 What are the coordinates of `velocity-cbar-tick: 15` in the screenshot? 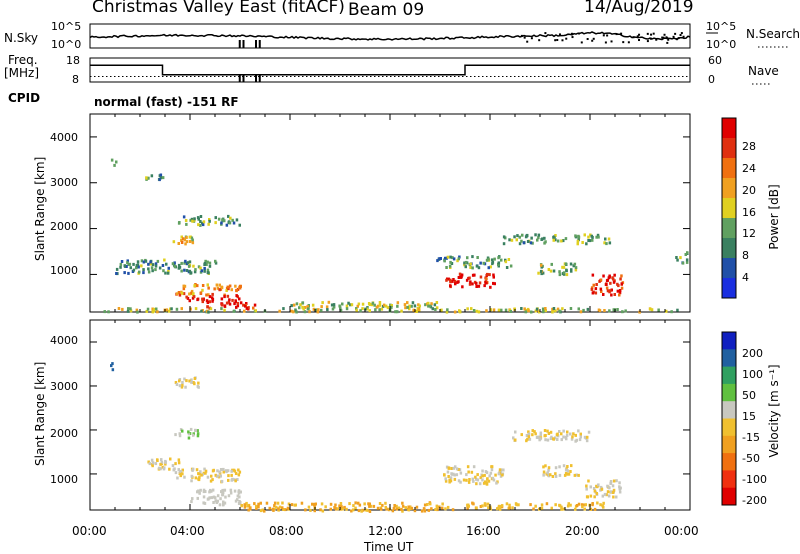 It's located at (749, 416).